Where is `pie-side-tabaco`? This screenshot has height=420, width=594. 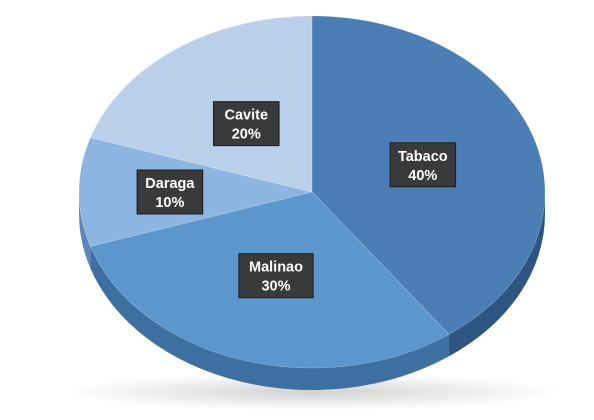 pie-side-tabaco is located at coordinates (496, 274).